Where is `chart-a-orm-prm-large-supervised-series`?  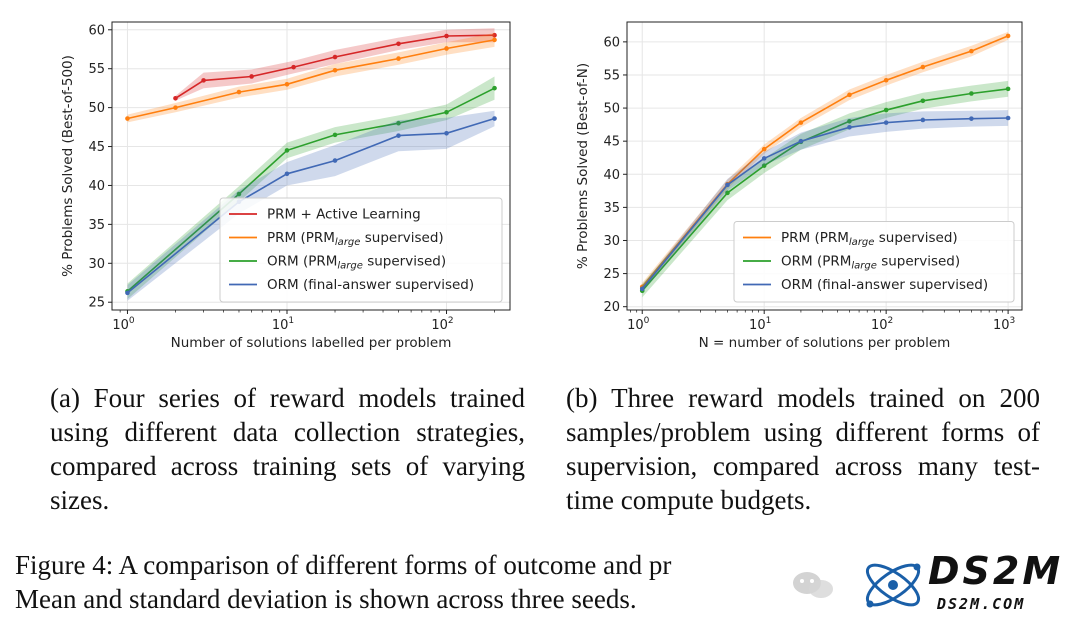 chart-a-orm-prm-large-supervised-series is located at coordinates (311, 188).